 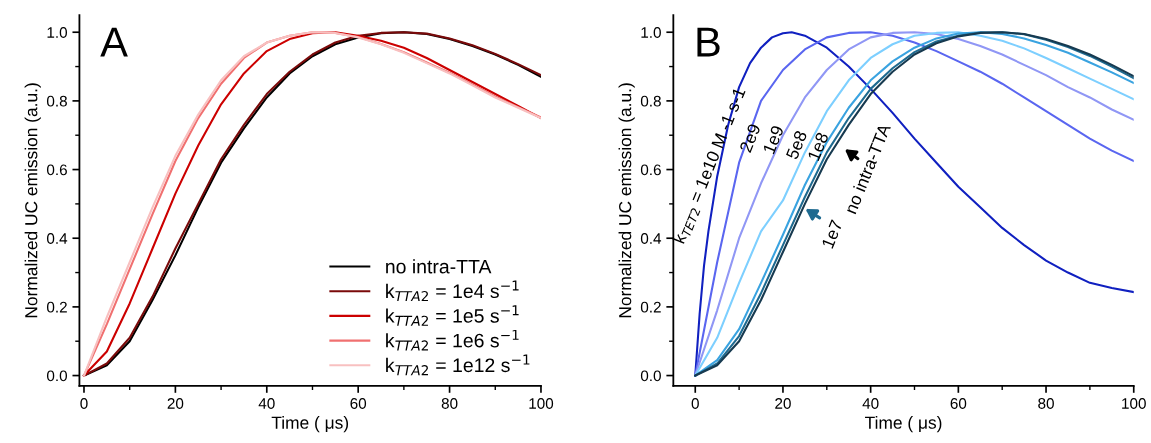 What do you see at coordinates (832, 234) in the screenshot?
I see `text: 1e7` at bounding box center [832, 234].